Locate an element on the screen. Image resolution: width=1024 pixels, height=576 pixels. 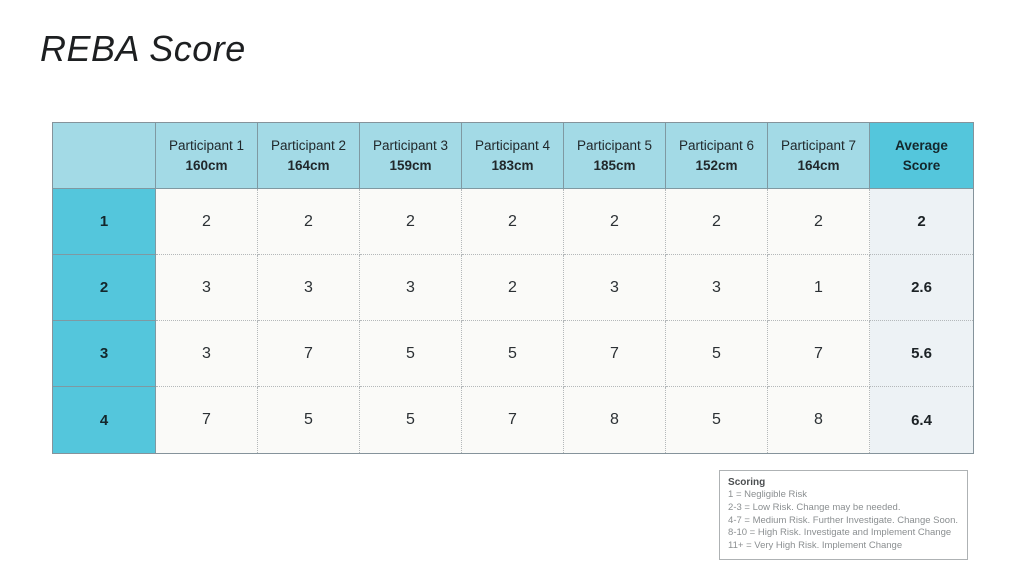
participant-name: Participant 4 is located at coordinates (512, 145).